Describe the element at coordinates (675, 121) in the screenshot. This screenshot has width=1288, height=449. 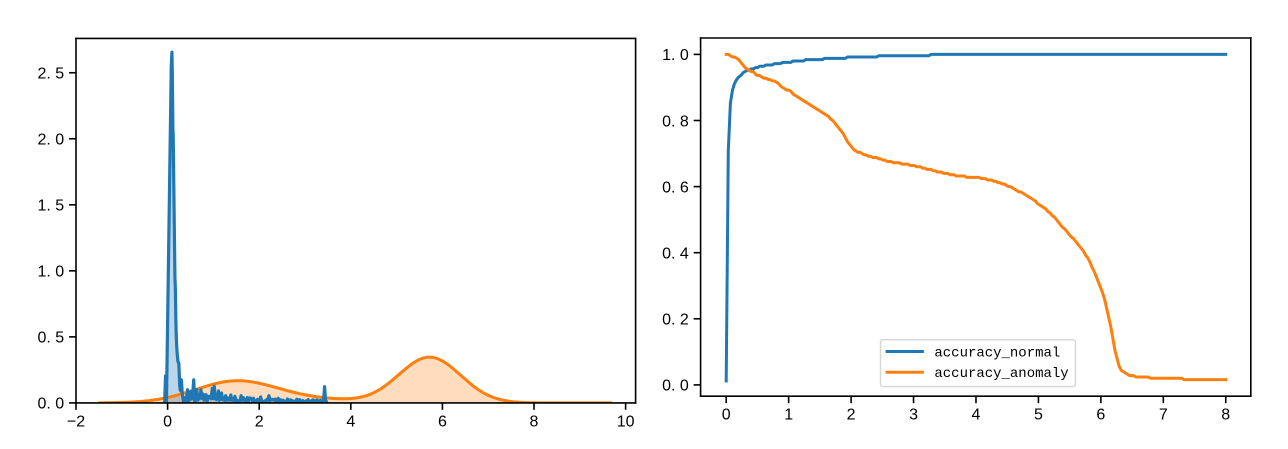
I see `svg-text: 0. 8` at that location.